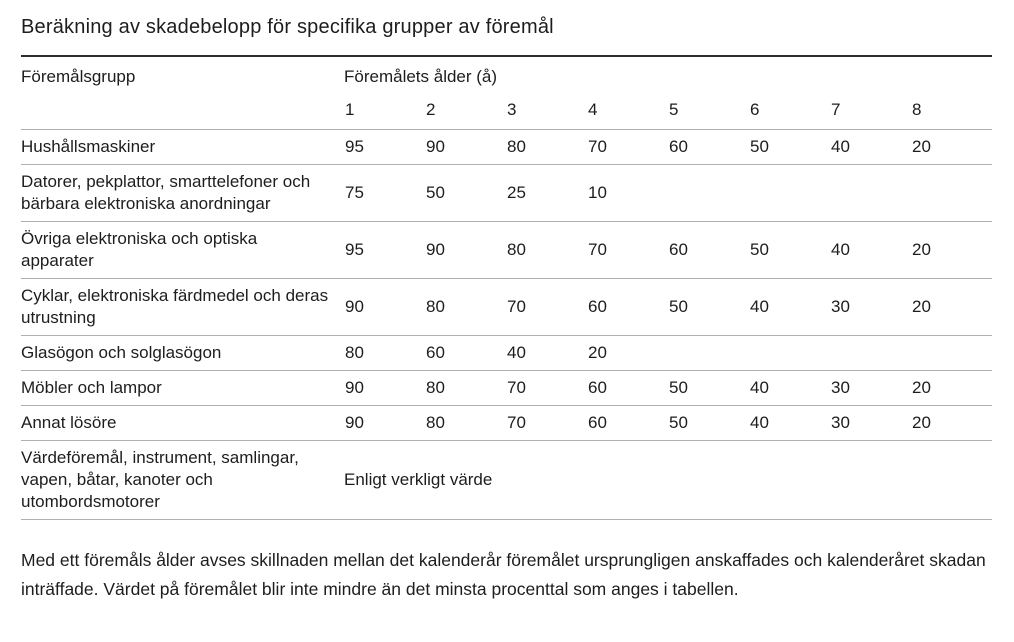  What do you see at coordinates (917, 109) in the screenshot?
I see `age-column-8: 8` at bounding box center [917, 109].